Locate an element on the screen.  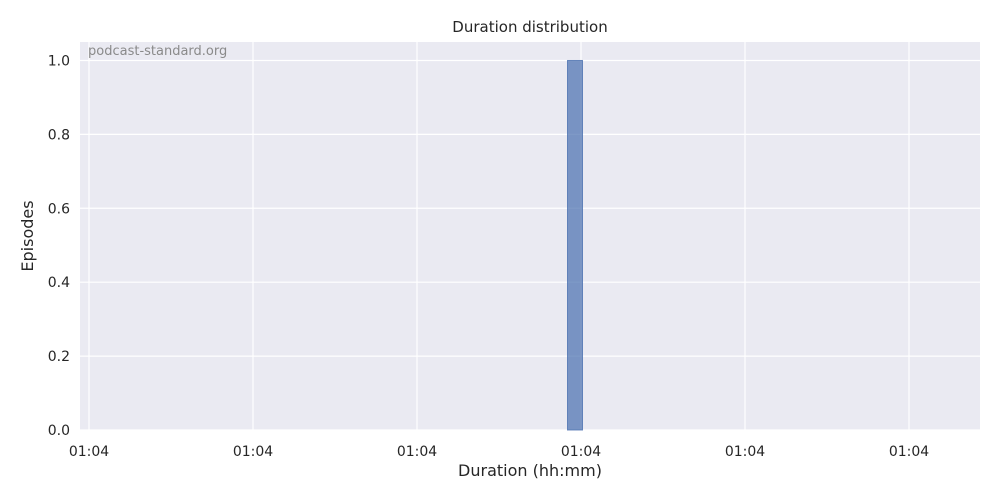
y-tick-label: 1.0 is located at coordinates (59, 61).